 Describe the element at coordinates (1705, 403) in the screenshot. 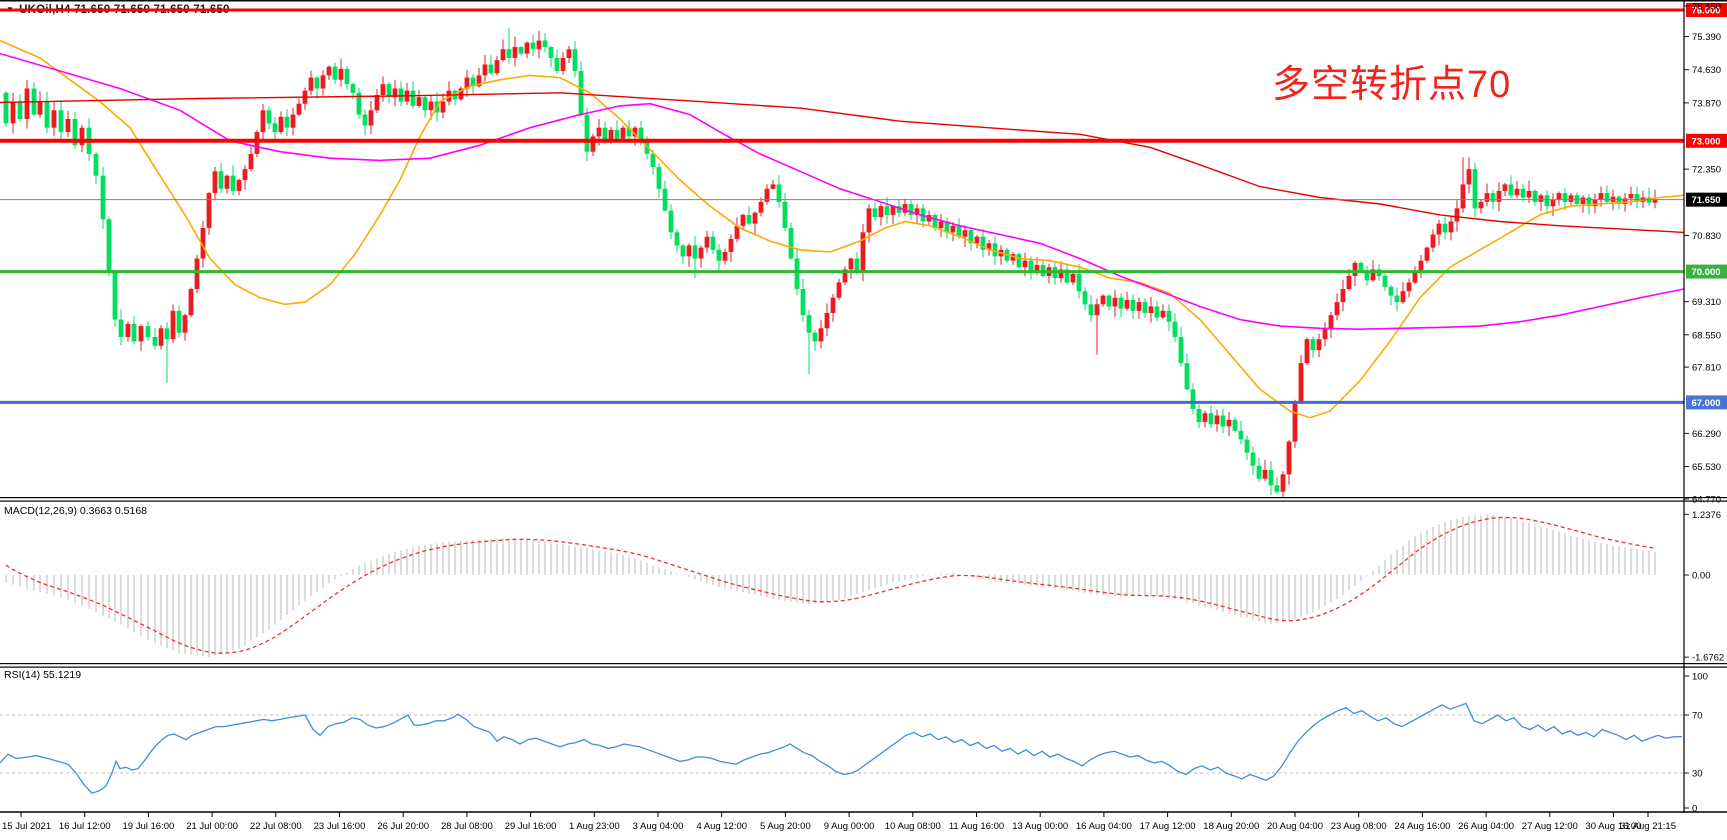

I see `price-badge-label: 67.000` at that location.